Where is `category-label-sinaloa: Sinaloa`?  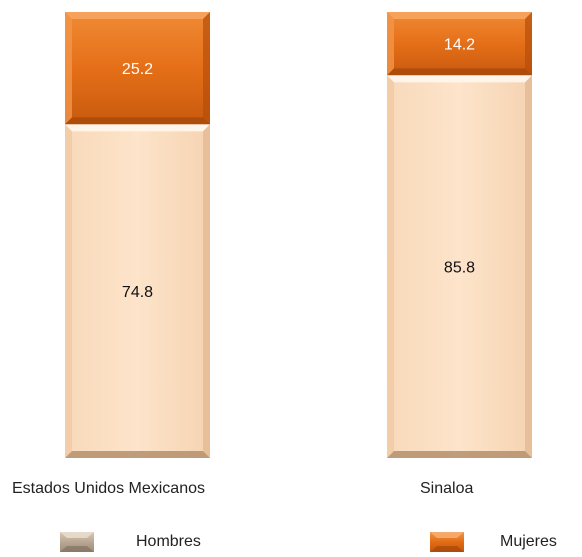 category-label-sinaloa: Sinaloa is located at coordinates (447, 488).